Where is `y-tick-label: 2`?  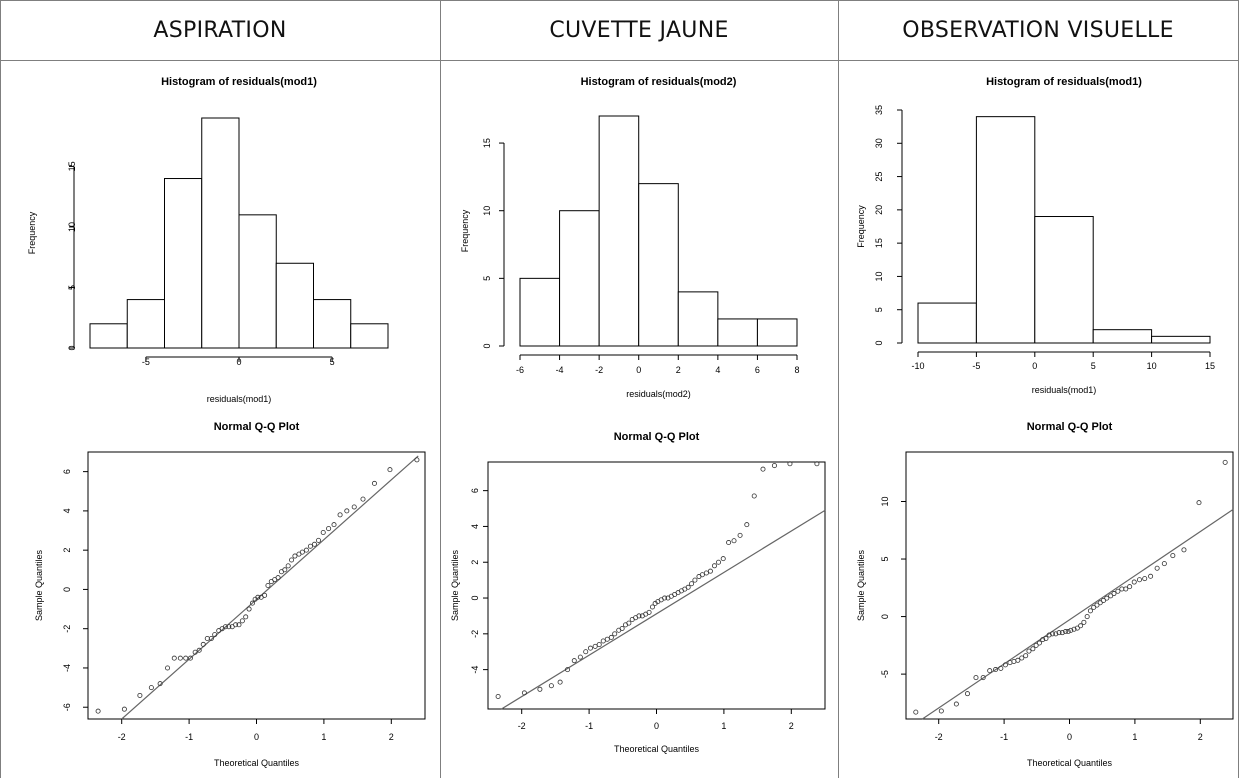 y-tick-label: 2 is located at coordinates (475, 562).